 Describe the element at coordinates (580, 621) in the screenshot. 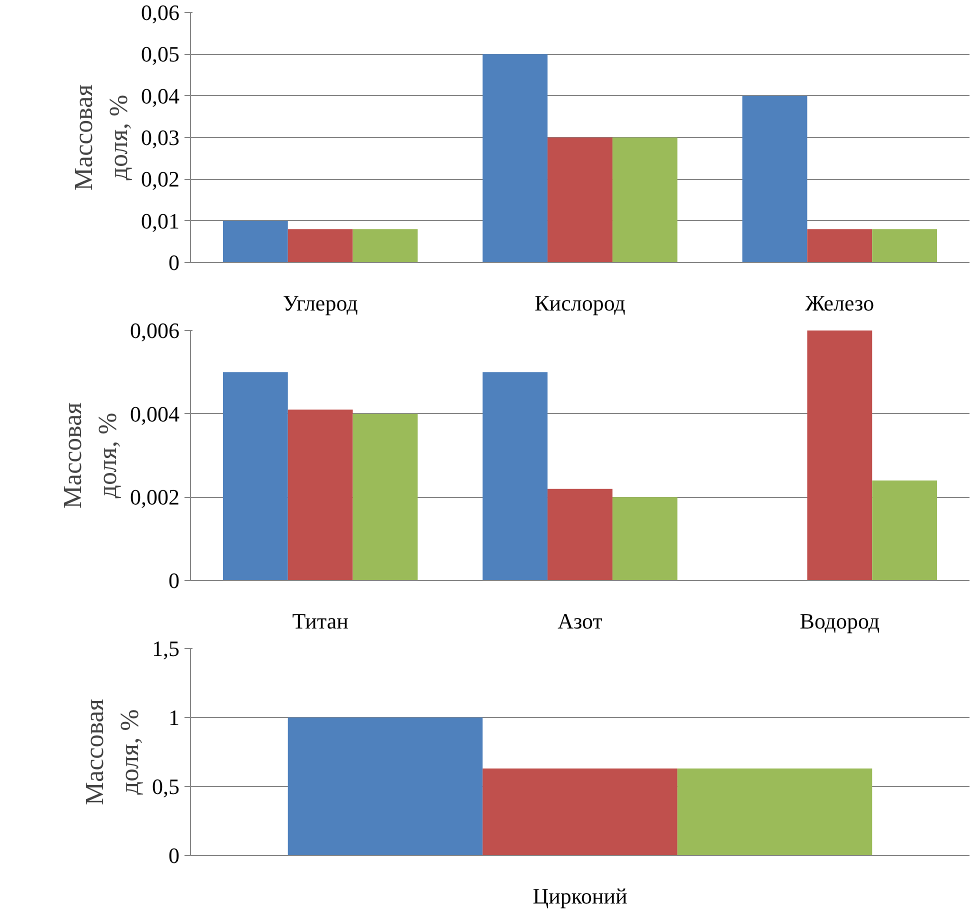

I see `x-tick-label: Азот` at that location.